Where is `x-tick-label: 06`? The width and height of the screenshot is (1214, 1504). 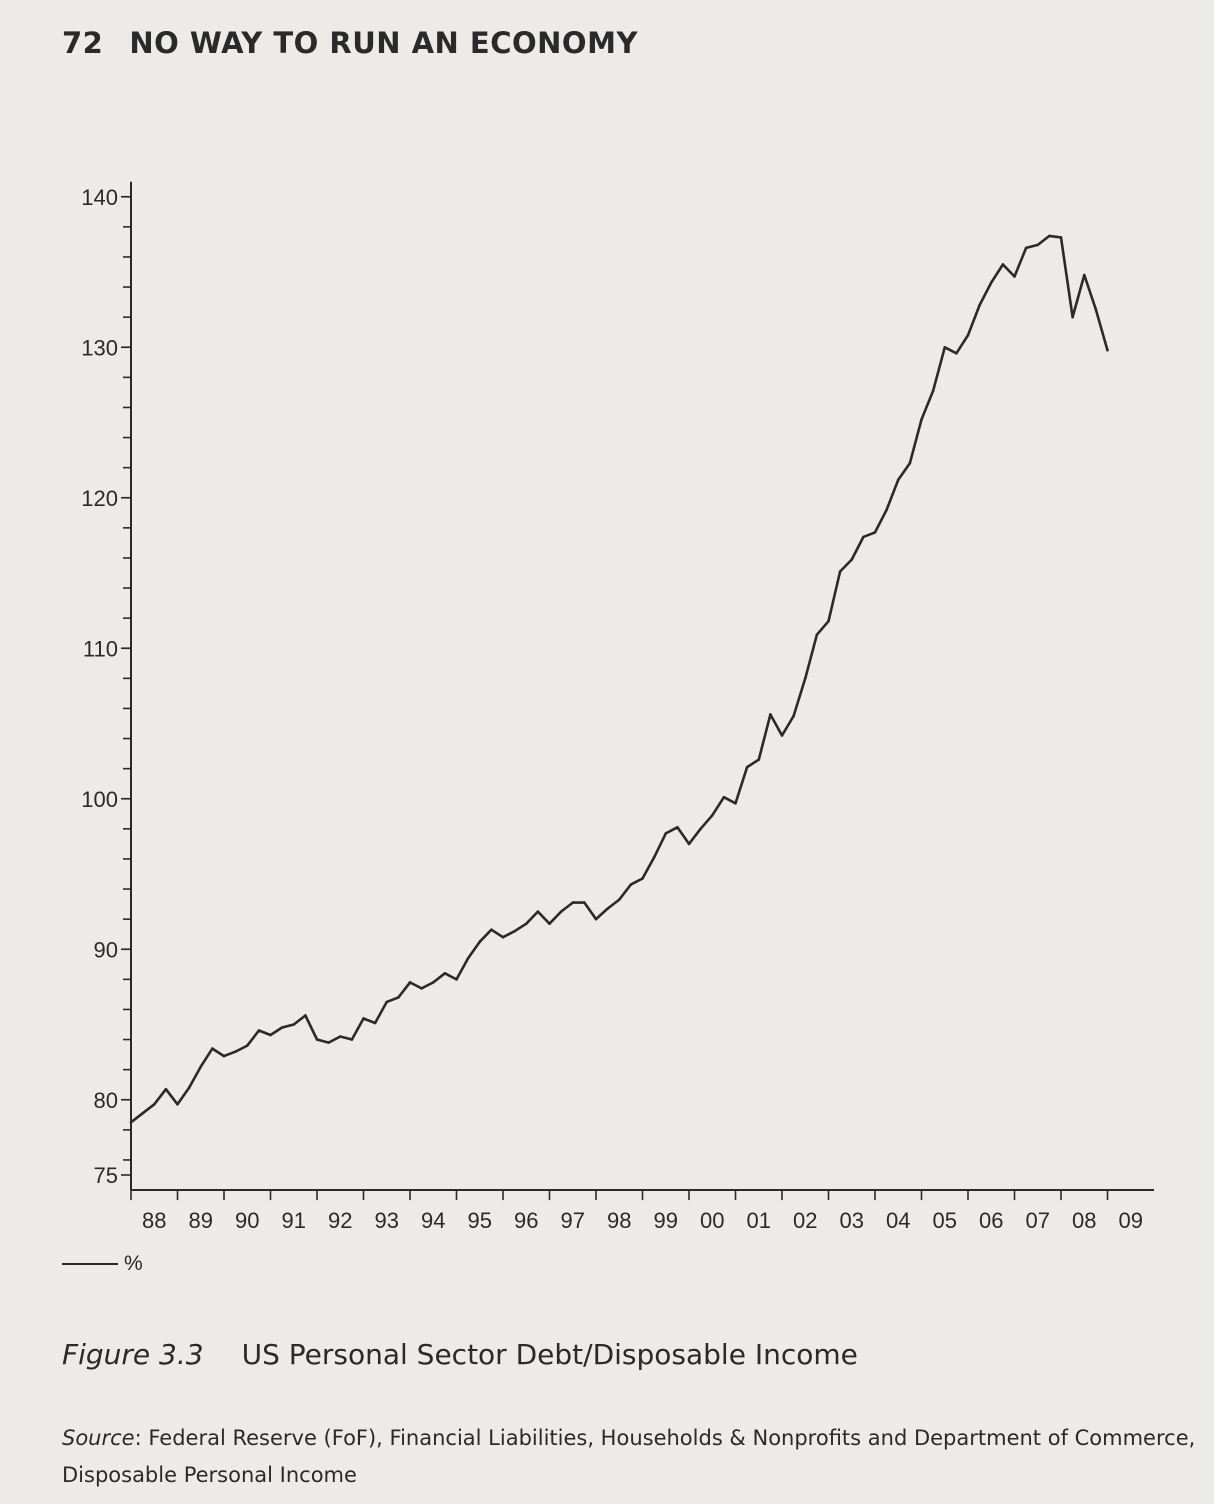 x-tick-label: 06 is located at coordinates (991, 1220).